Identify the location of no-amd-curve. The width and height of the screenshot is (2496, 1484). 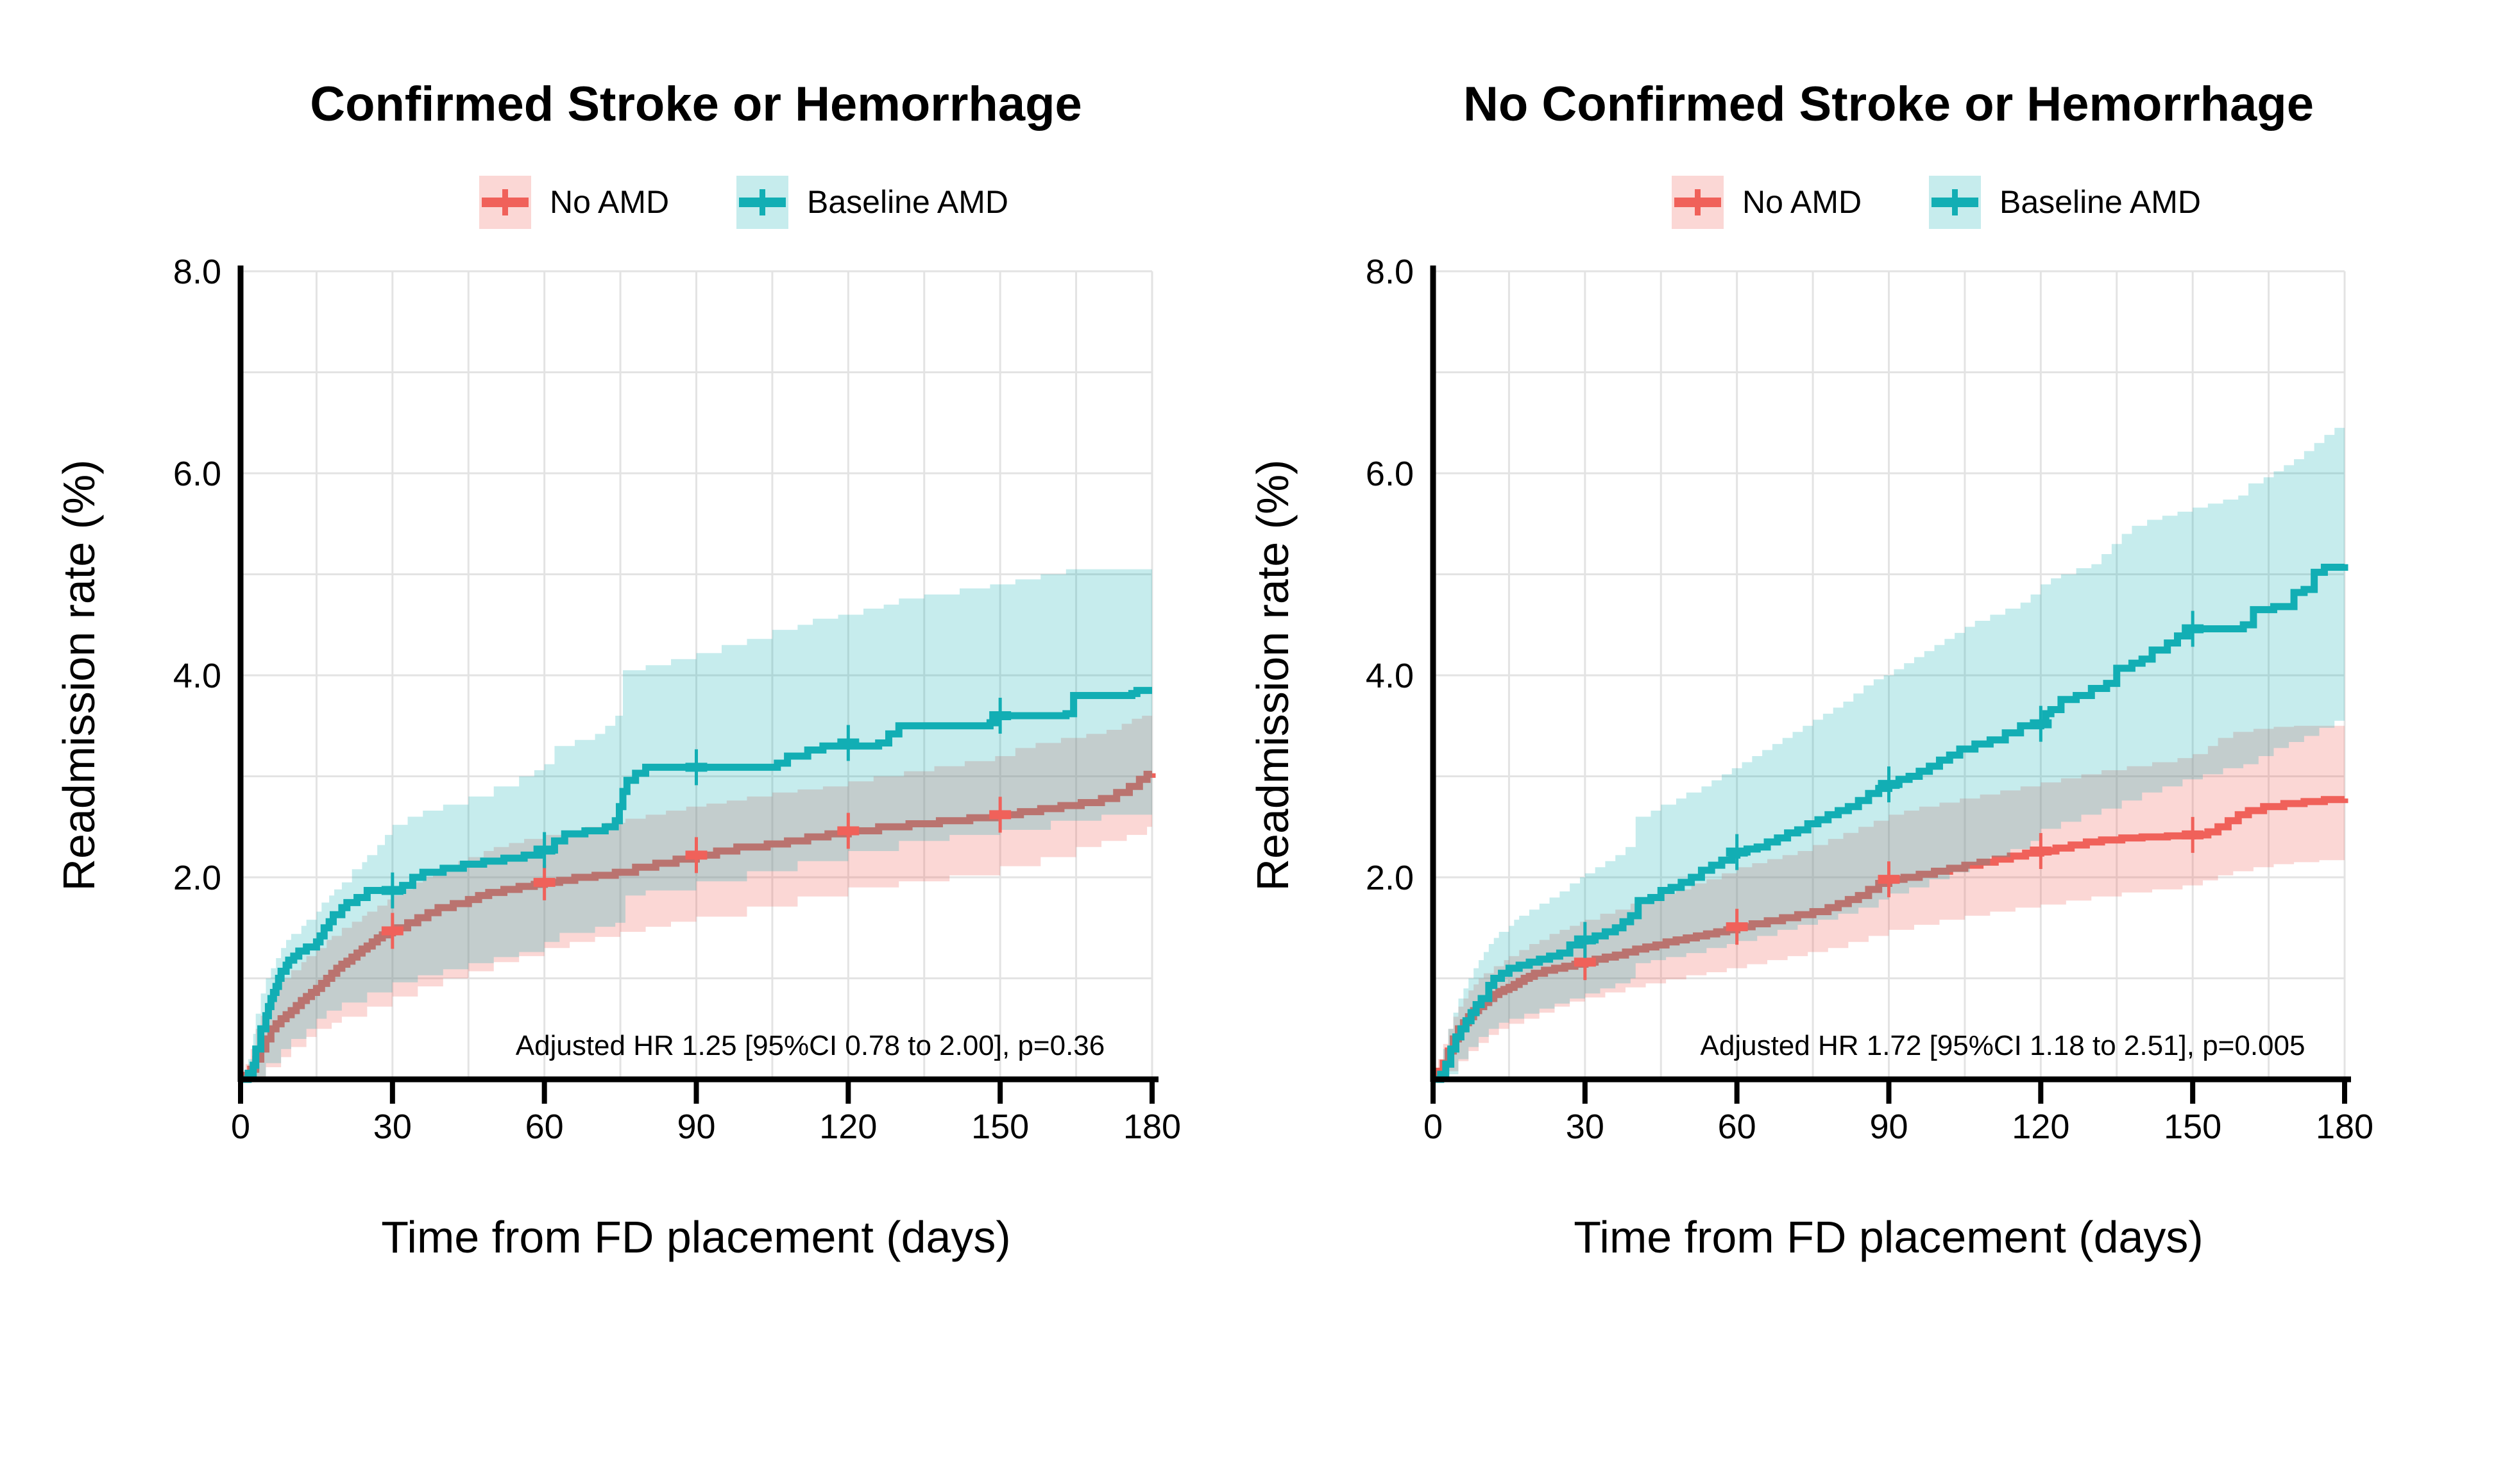
(699, 926).